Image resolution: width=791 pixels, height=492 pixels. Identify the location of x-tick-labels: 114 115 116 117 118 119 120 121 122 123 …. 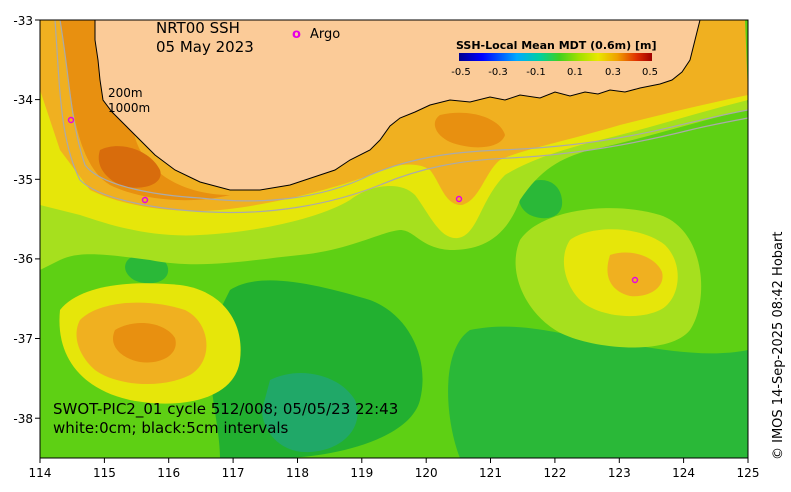
(394, 473).